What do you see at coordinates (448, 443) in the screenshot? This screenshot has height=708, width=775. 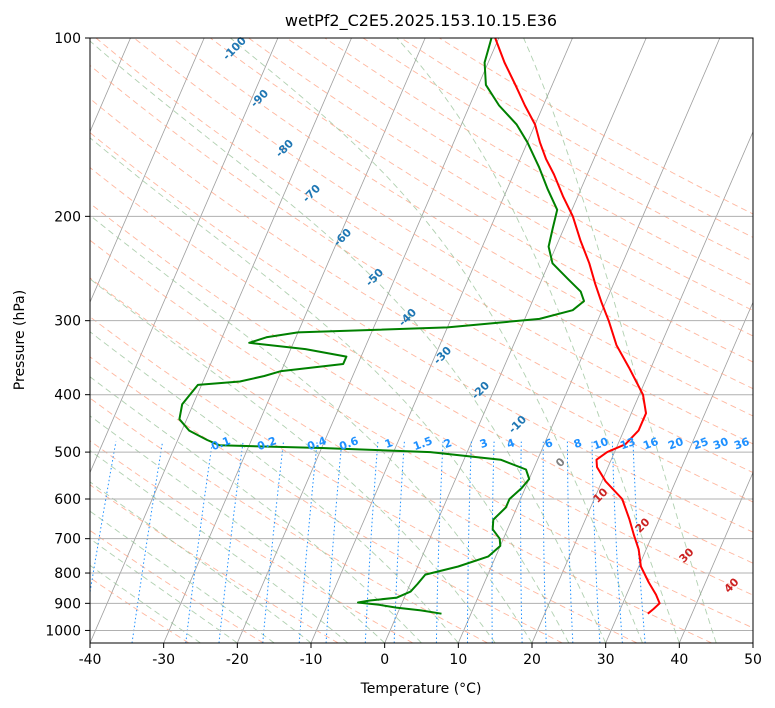 I see `mixing-ratio-label: 2` at bounding box center [448, 443].